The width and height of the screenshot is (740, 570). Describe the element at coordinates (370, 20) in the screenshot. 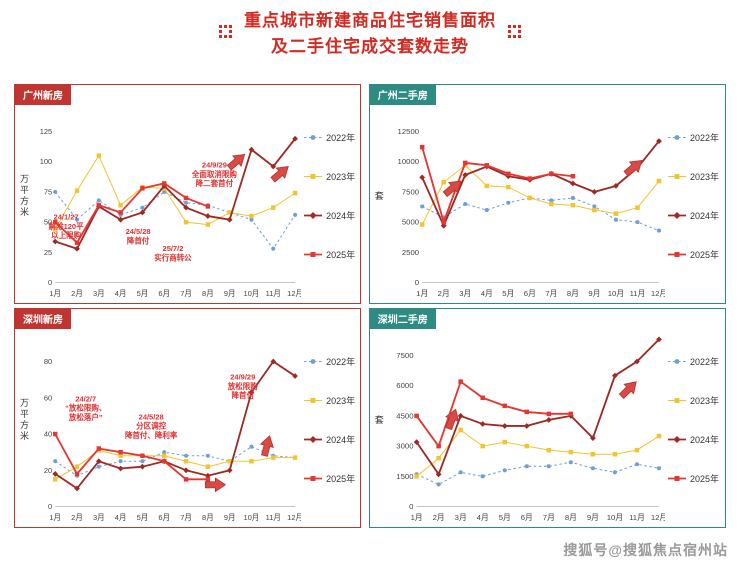

I see `page-title-line1: 重点城市新建商品住宅销售面积` at that location.